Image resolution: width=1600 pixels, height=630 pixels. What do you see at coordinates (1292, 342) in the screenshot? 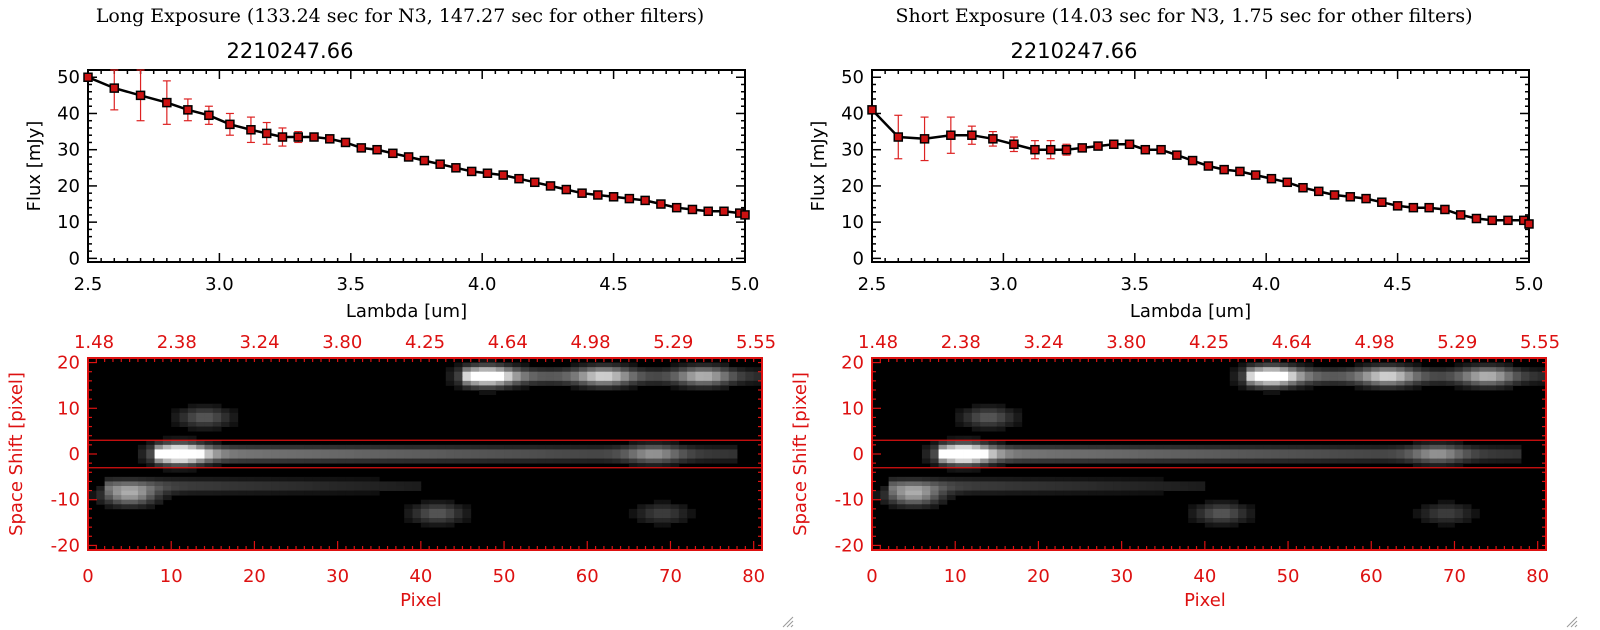
I see `top-wavelength-label: 4.64` at bounding box center [1292, 342].